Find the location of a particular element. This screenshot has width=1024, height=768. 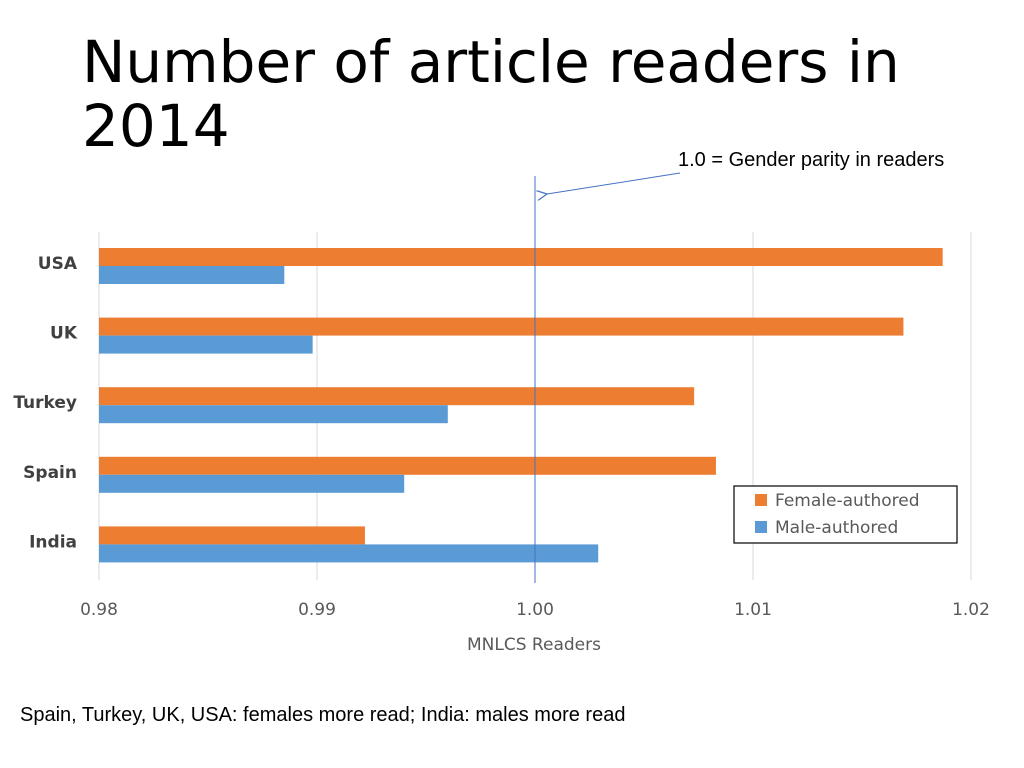

legend-label: Male-authored is located at coordinates (836, 528).